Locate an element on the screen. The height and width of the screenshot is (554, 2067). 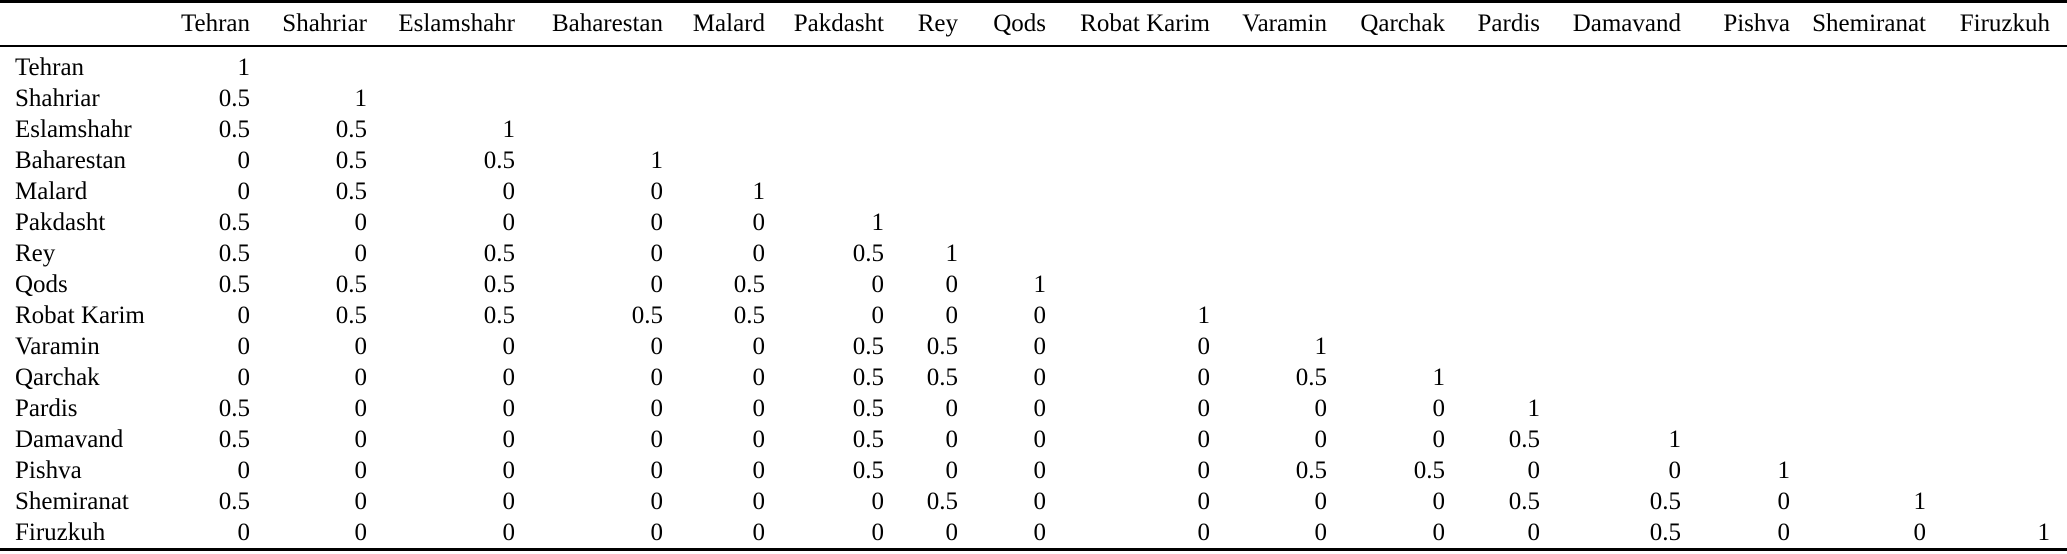
matrix-cell: 1 is located at coordinates (952, 253).